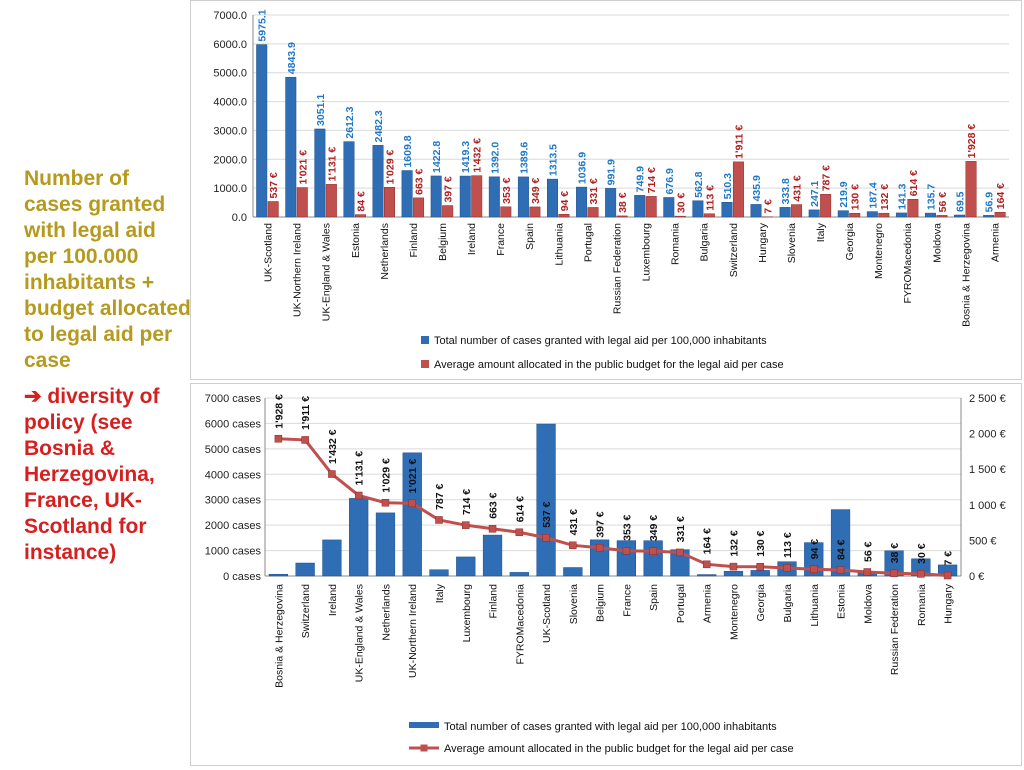 The width and height of the screenshot is (1024, 770). Describe the element at coordinates (885, 197) in the screenshot. I see `chart1-budget-data-label: 132 €` at that location.